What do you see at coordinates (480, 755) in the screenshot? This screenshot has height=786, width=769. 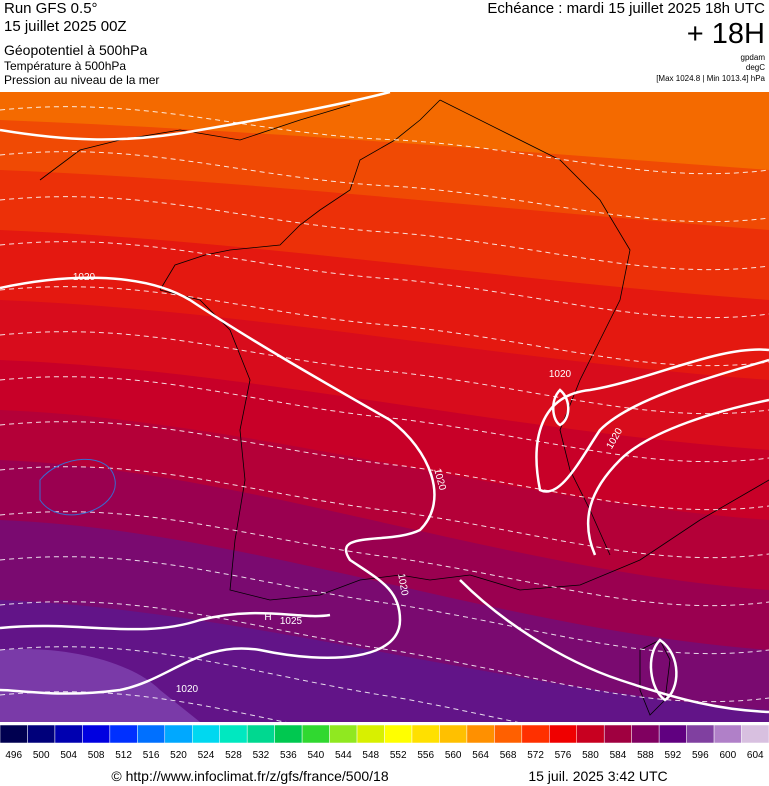 I see `colorbar-label: 564` at bounding box center [480, 755].